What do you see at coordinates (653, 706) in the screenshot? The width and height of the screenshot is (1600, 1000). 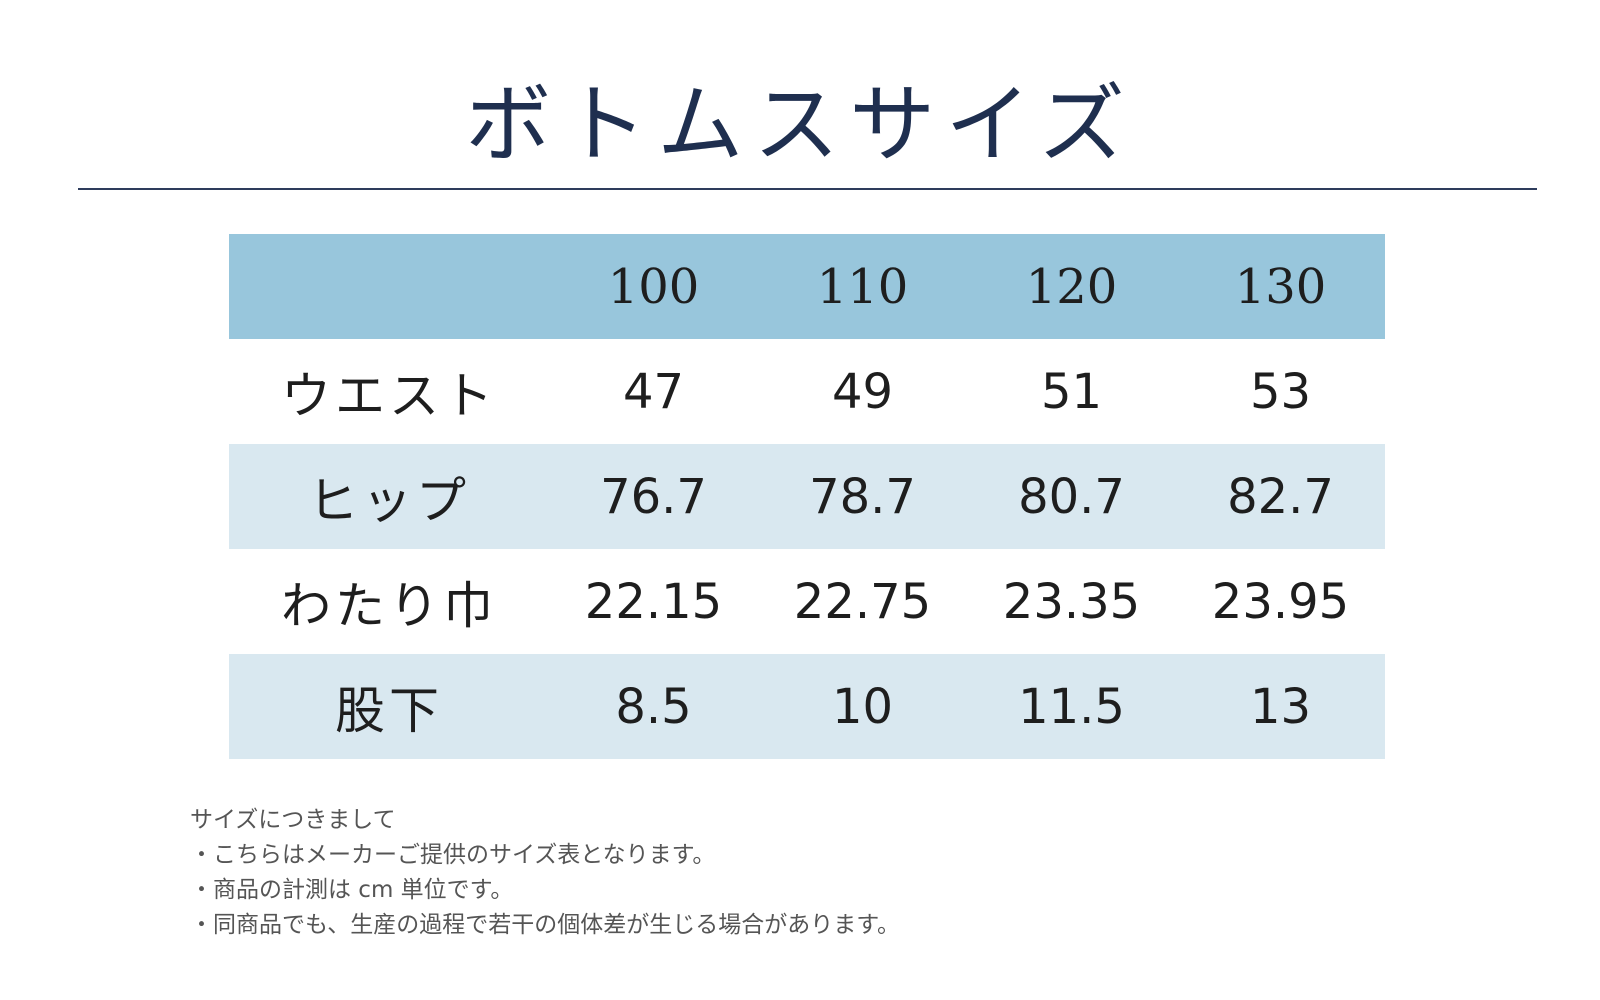 I see `table-cell: 8.5` at bounding box center [653, 706].